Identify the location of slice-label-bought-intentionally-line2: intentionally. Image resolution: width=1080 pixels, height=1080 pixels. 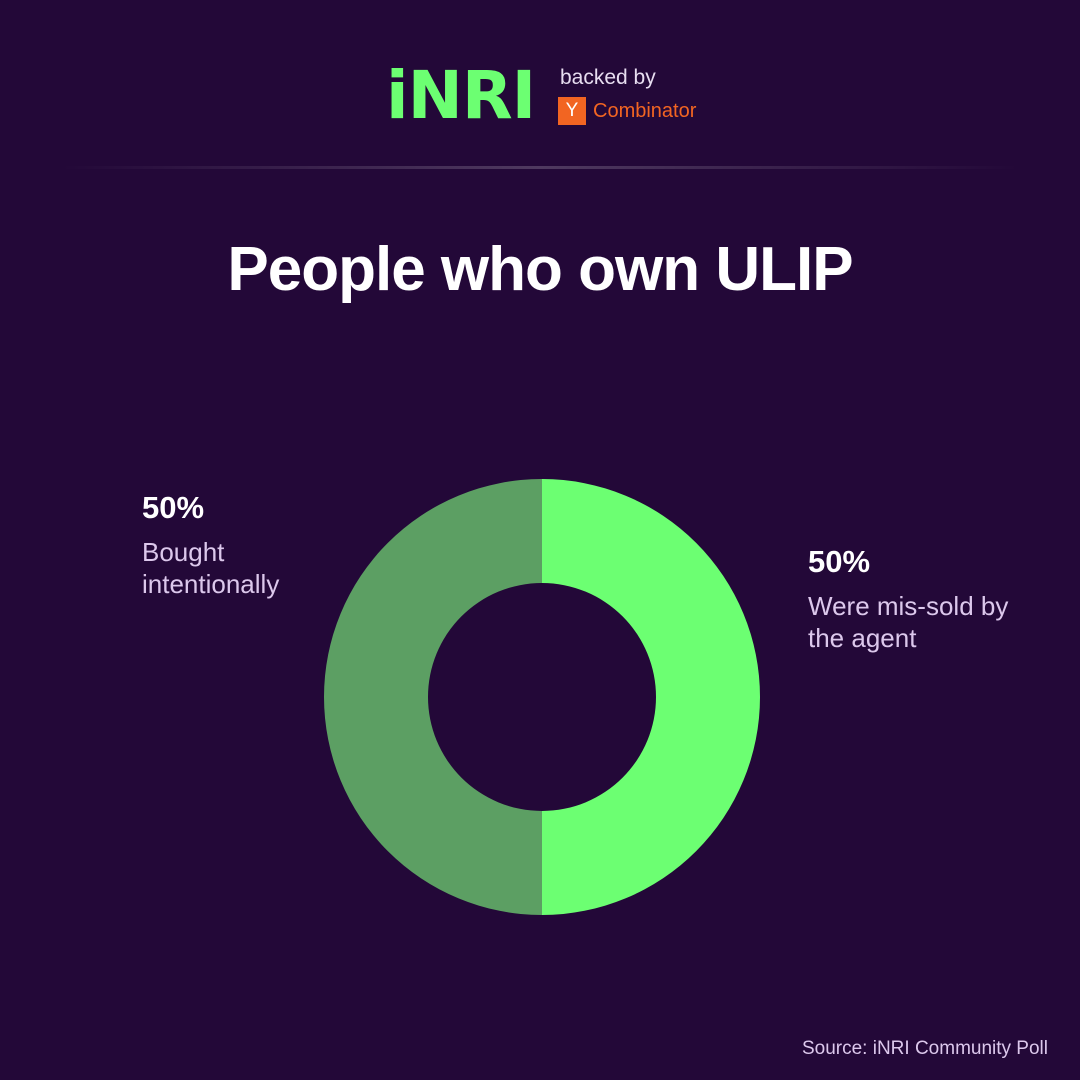
(211, 584).